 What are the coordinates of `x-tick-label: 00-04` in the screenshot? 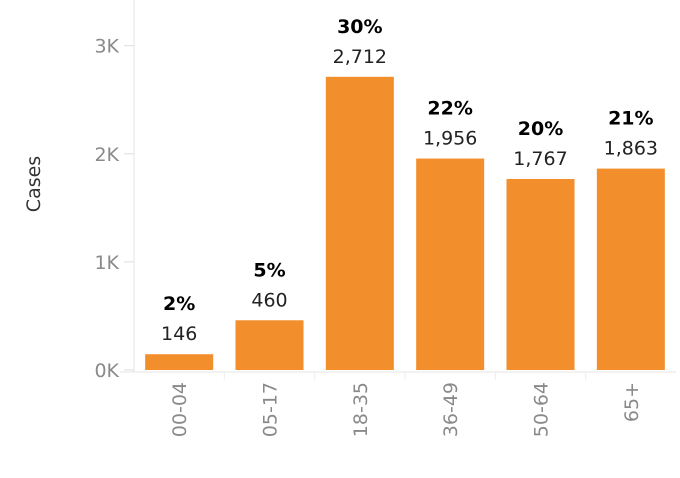 It's located at (180, 409).